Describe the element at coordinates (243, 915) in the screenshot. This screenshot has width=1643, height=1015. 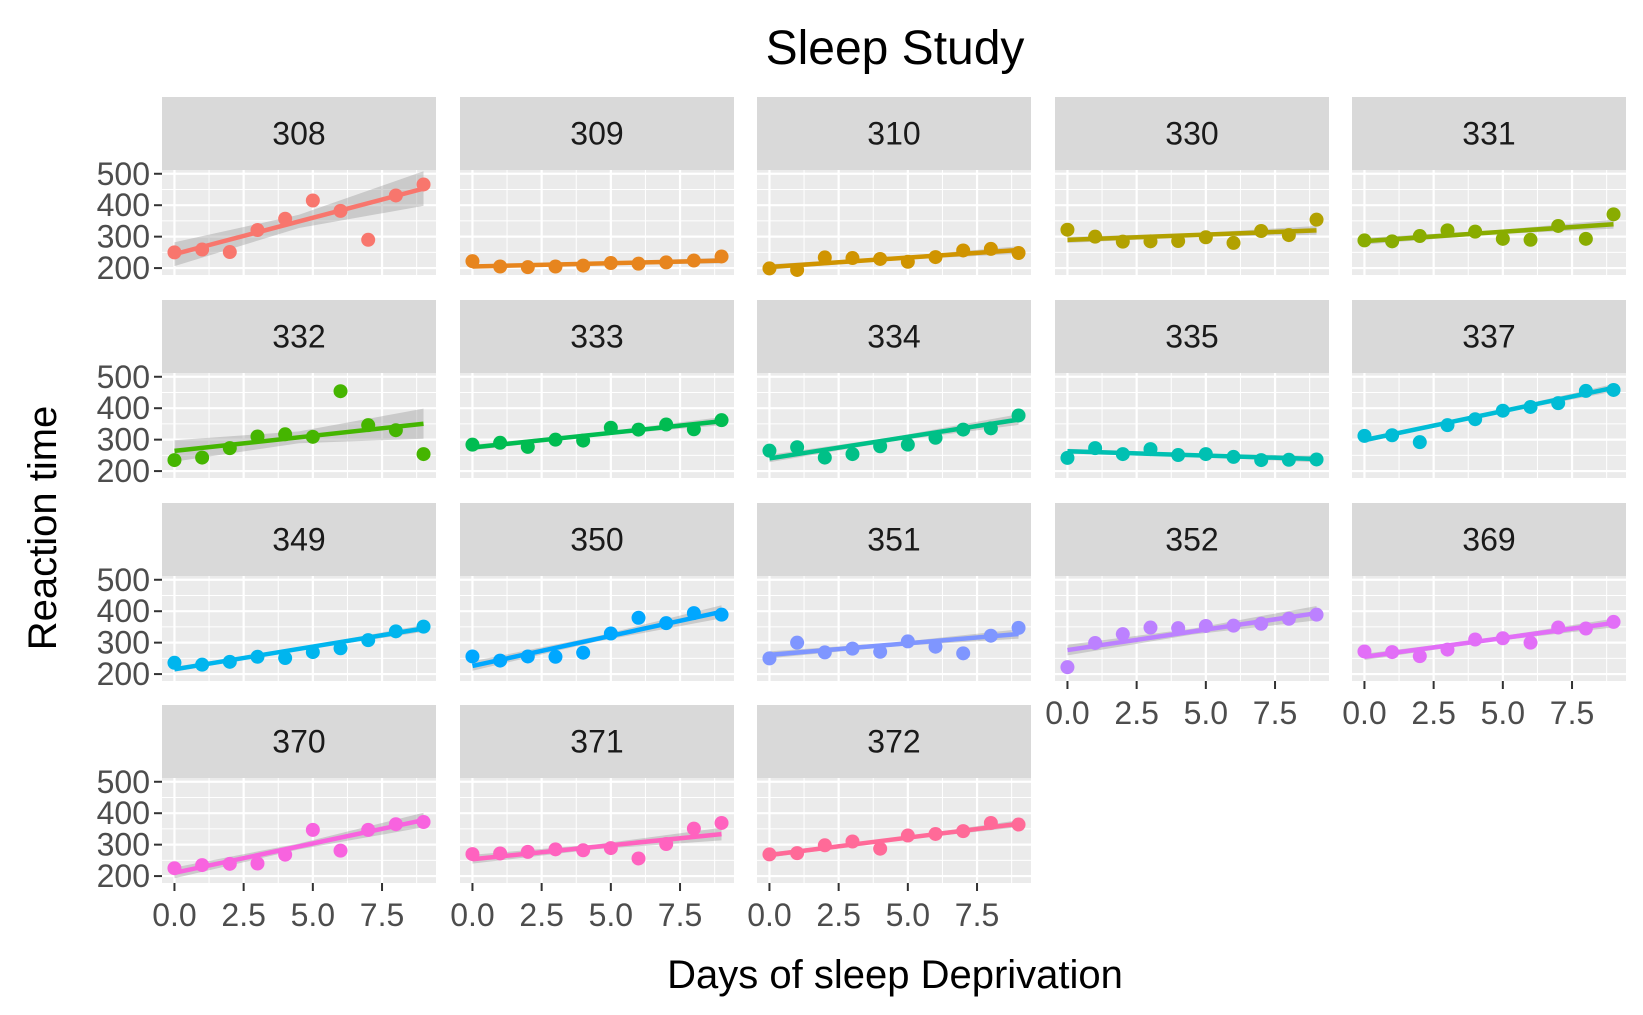
I see `x-tick-label: 2.5` at that location.